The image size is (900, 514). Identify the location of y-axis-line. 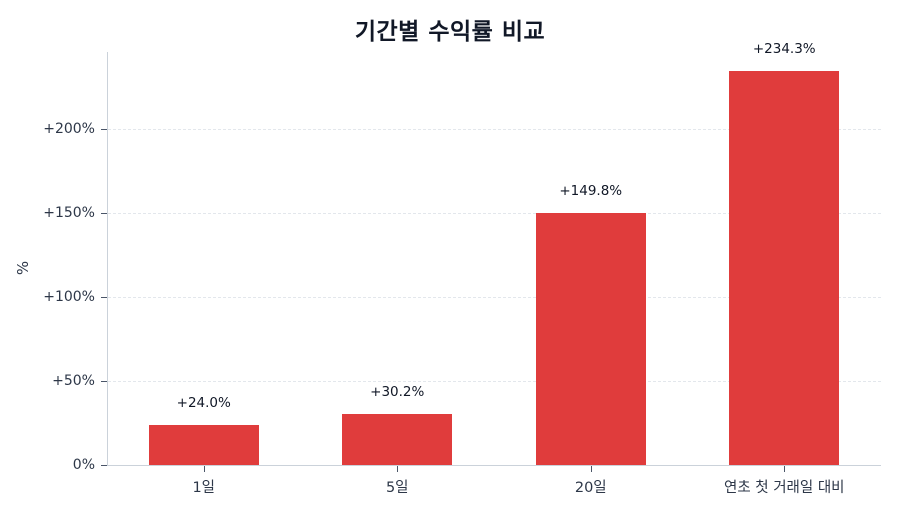
(107, 259).